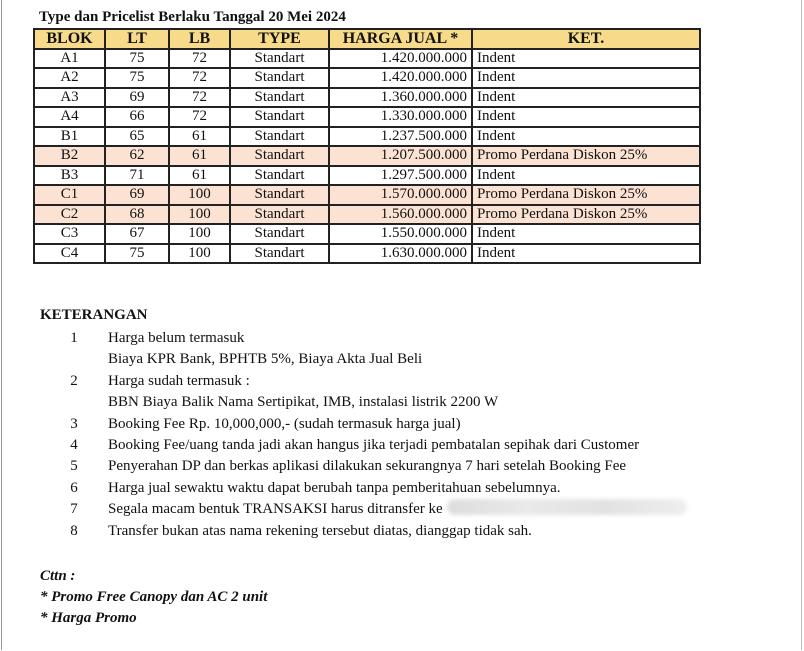 This screenshot has height=651, width=804. Describe the element at coordinates (69, 78) in the screenshot. I see `cell-blok: A2` at that location.